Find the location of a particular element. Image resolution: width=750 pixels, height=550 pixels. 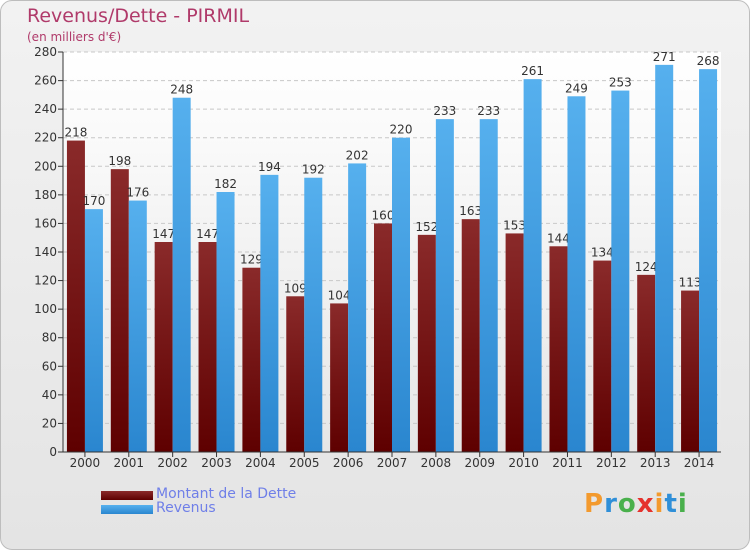

data-label-debt: 109 is located at coordinates (295, 288).